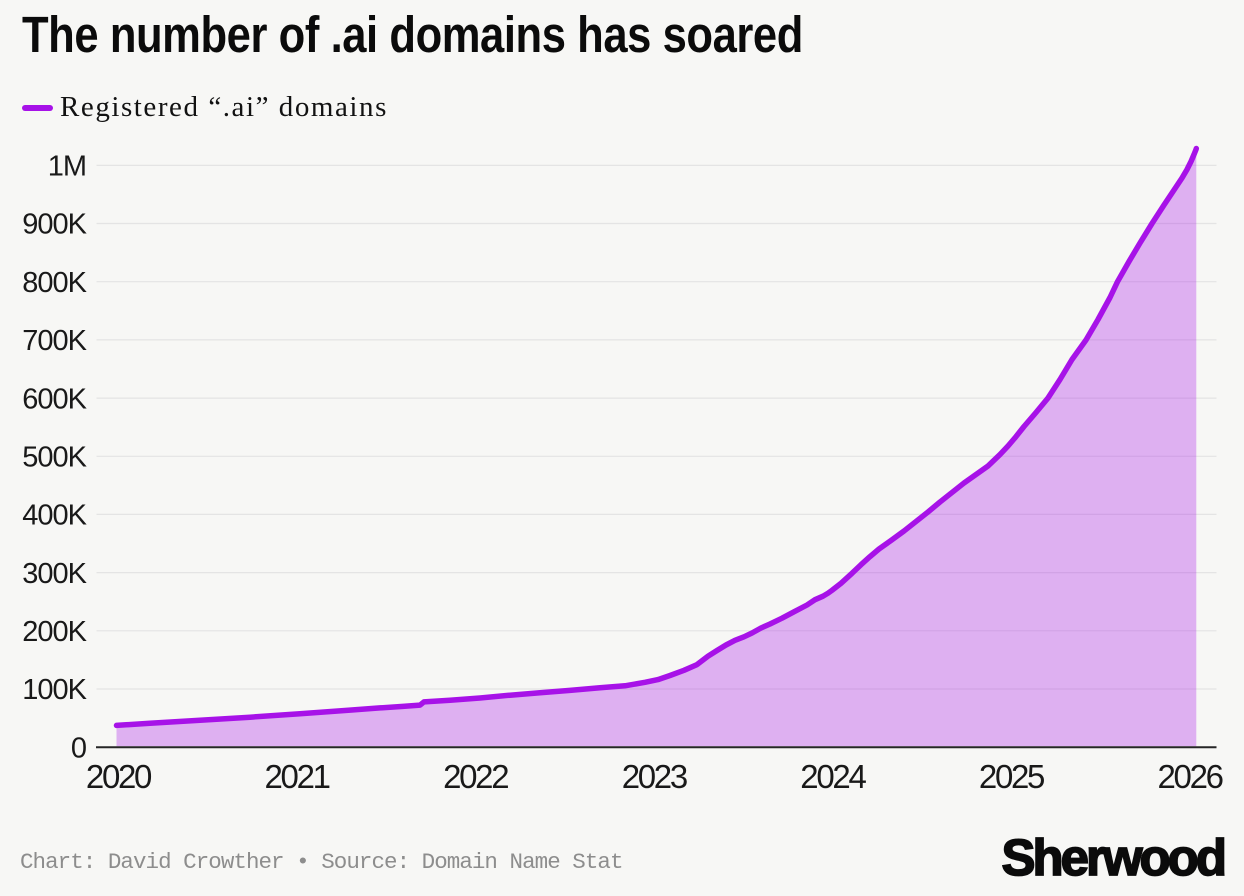  I want to click on svg-text: 600K, so click(54, 399).